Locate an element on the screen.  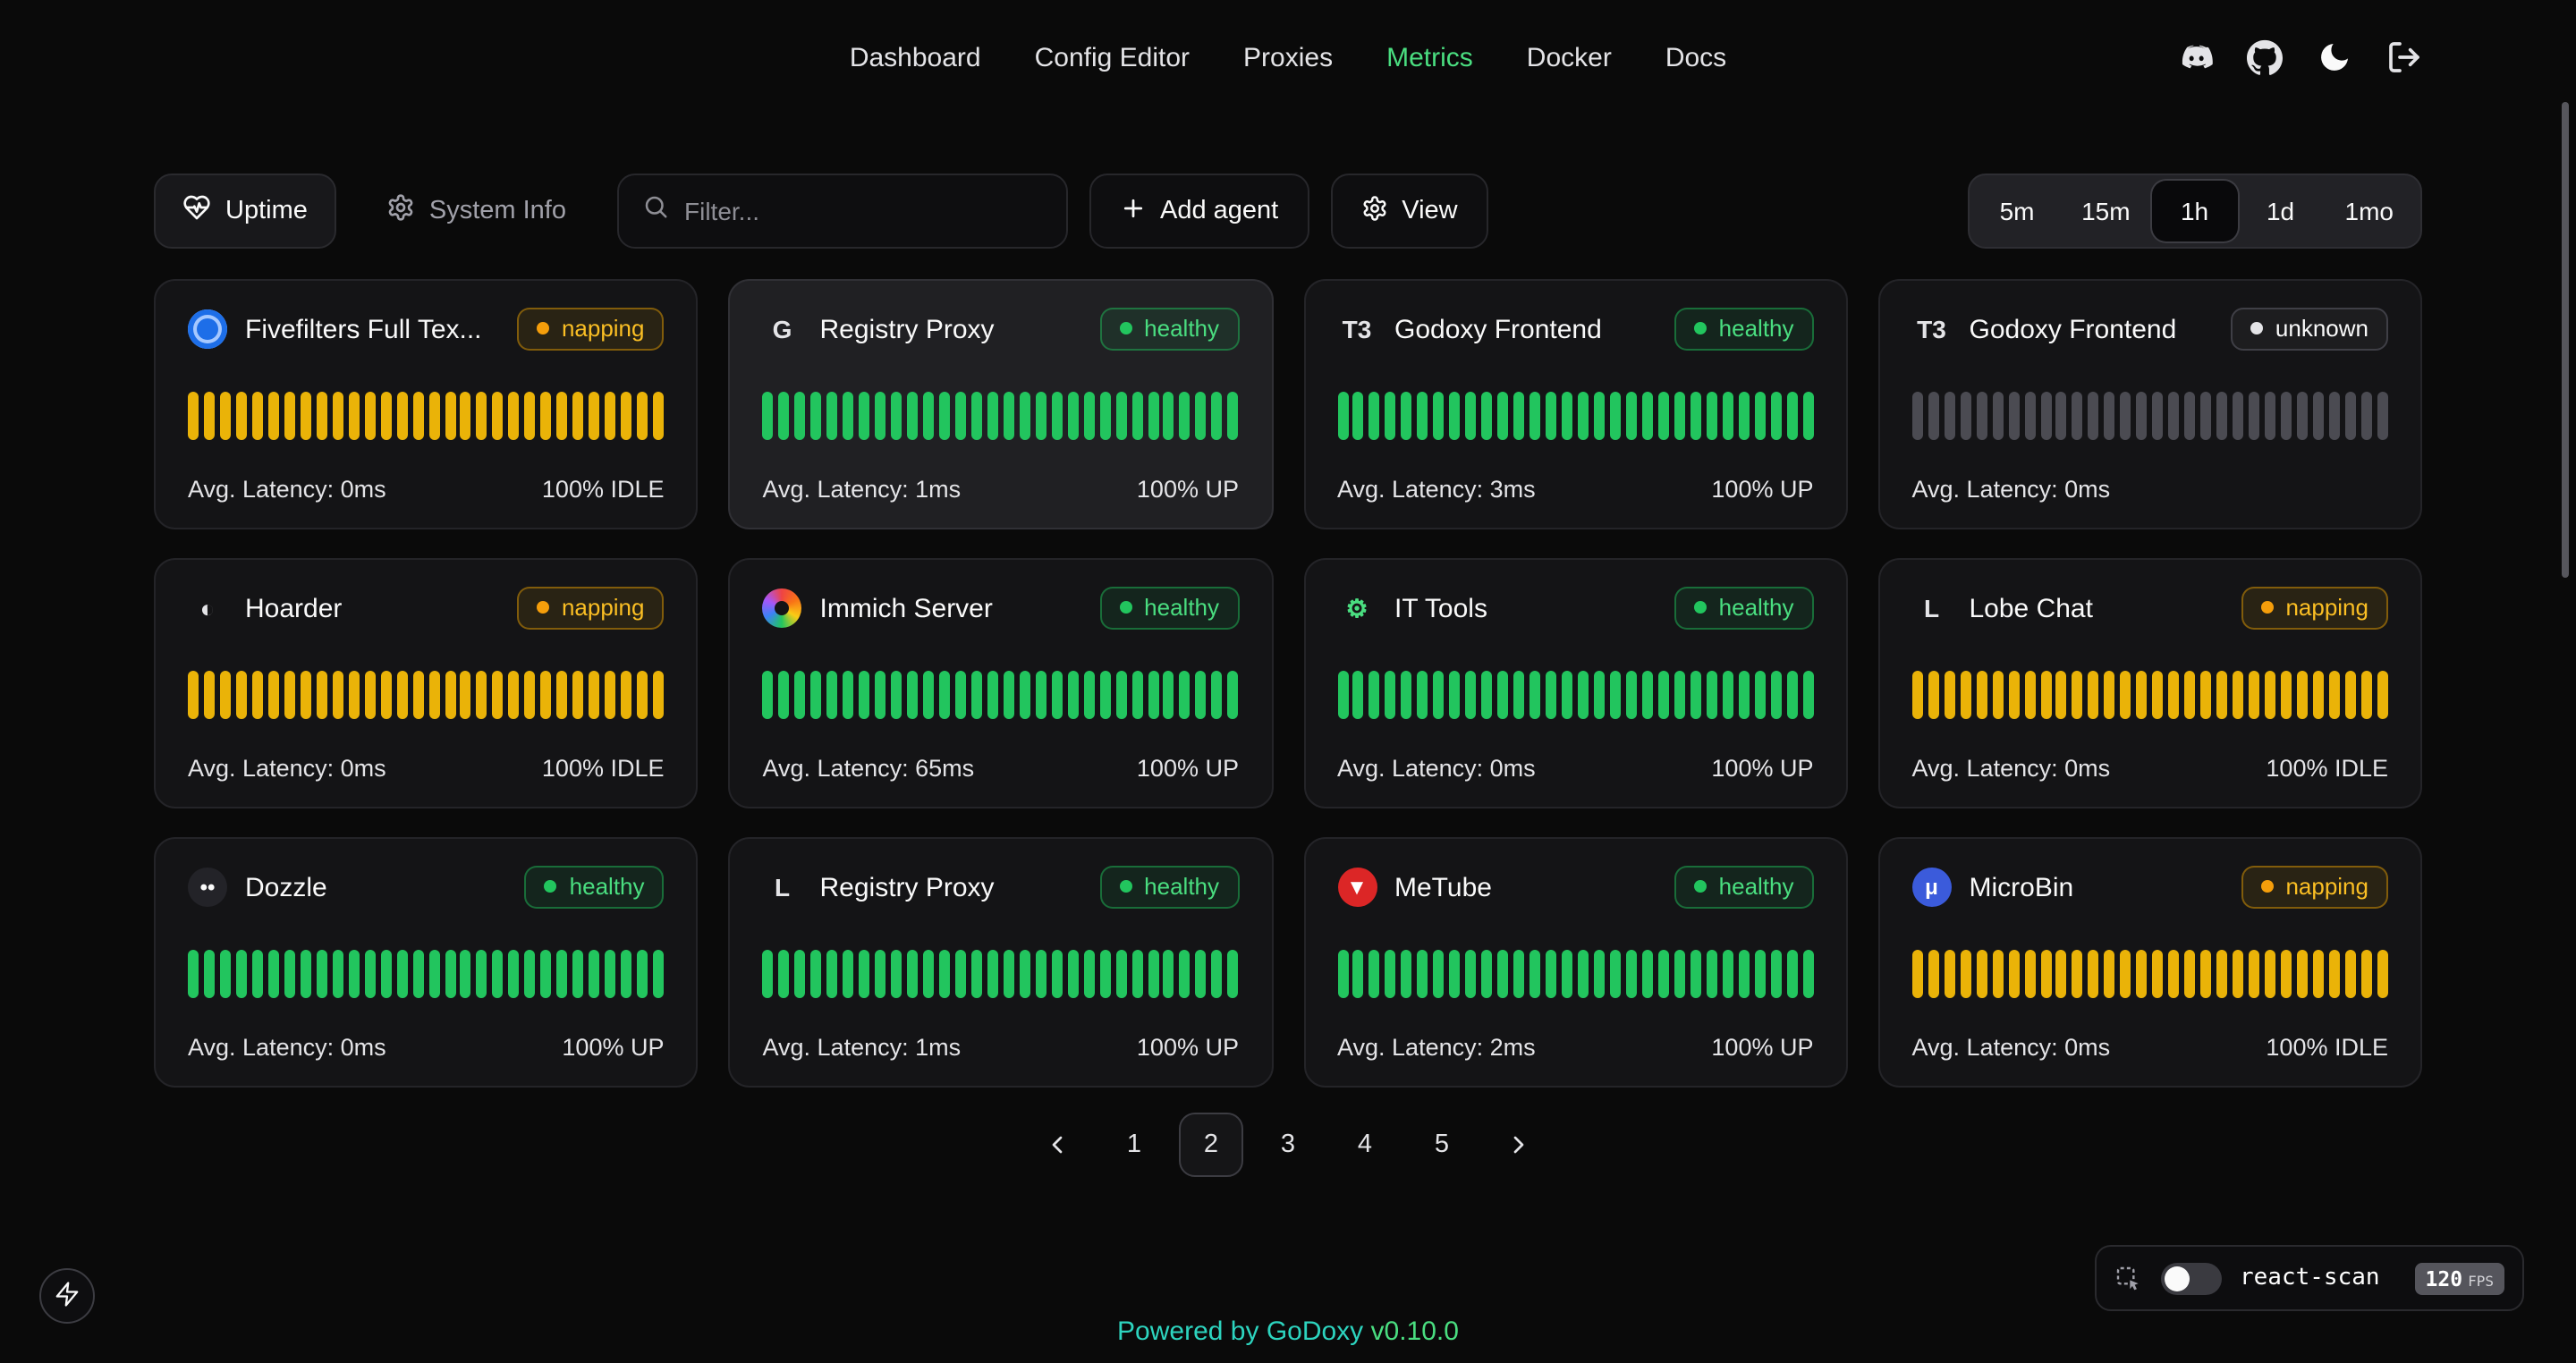
add-agent-button: Add agent is located at coordinates (1199, 212).